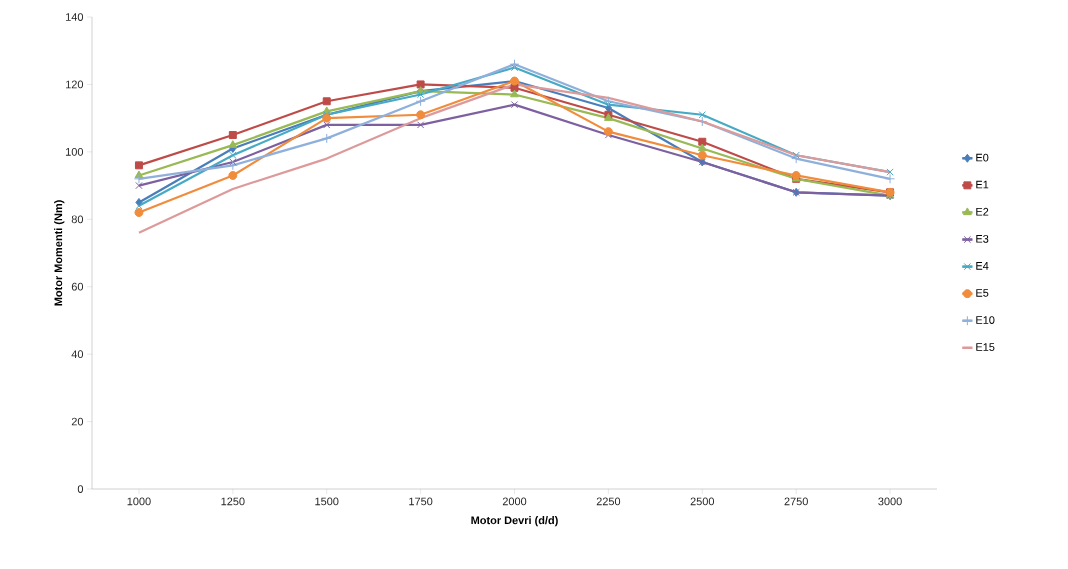  What do you see at coordinates (608, 501) in the screenshot?
I see `x-tick-label: 2250` at bounding box center [608, 501].